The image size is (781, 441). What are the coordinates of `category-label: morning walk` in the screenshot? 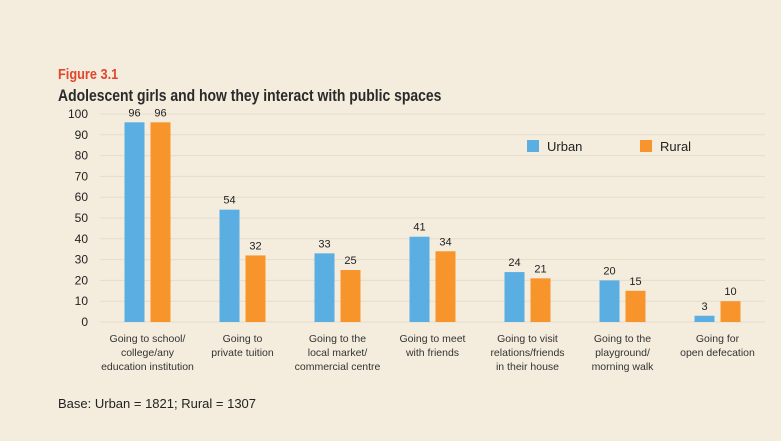 It's located at (623, 367).